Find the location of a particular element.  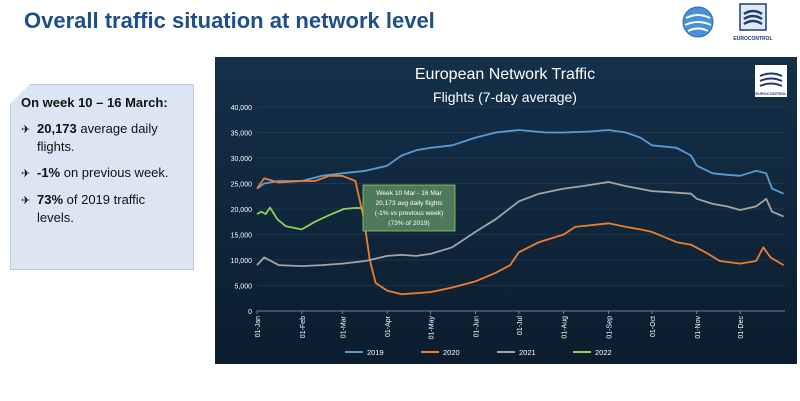

annotation-line: (73% of 2019) is located at coordinates (408, 223).